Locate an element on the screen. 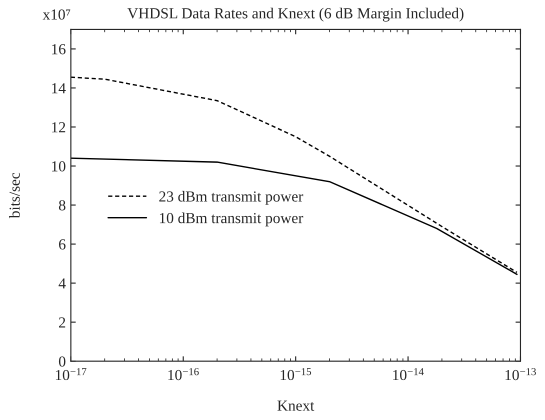 This screenshot has width=545, height=420. x-tick-label: 10$^{−15}$ is located at coordinates (296, 374).